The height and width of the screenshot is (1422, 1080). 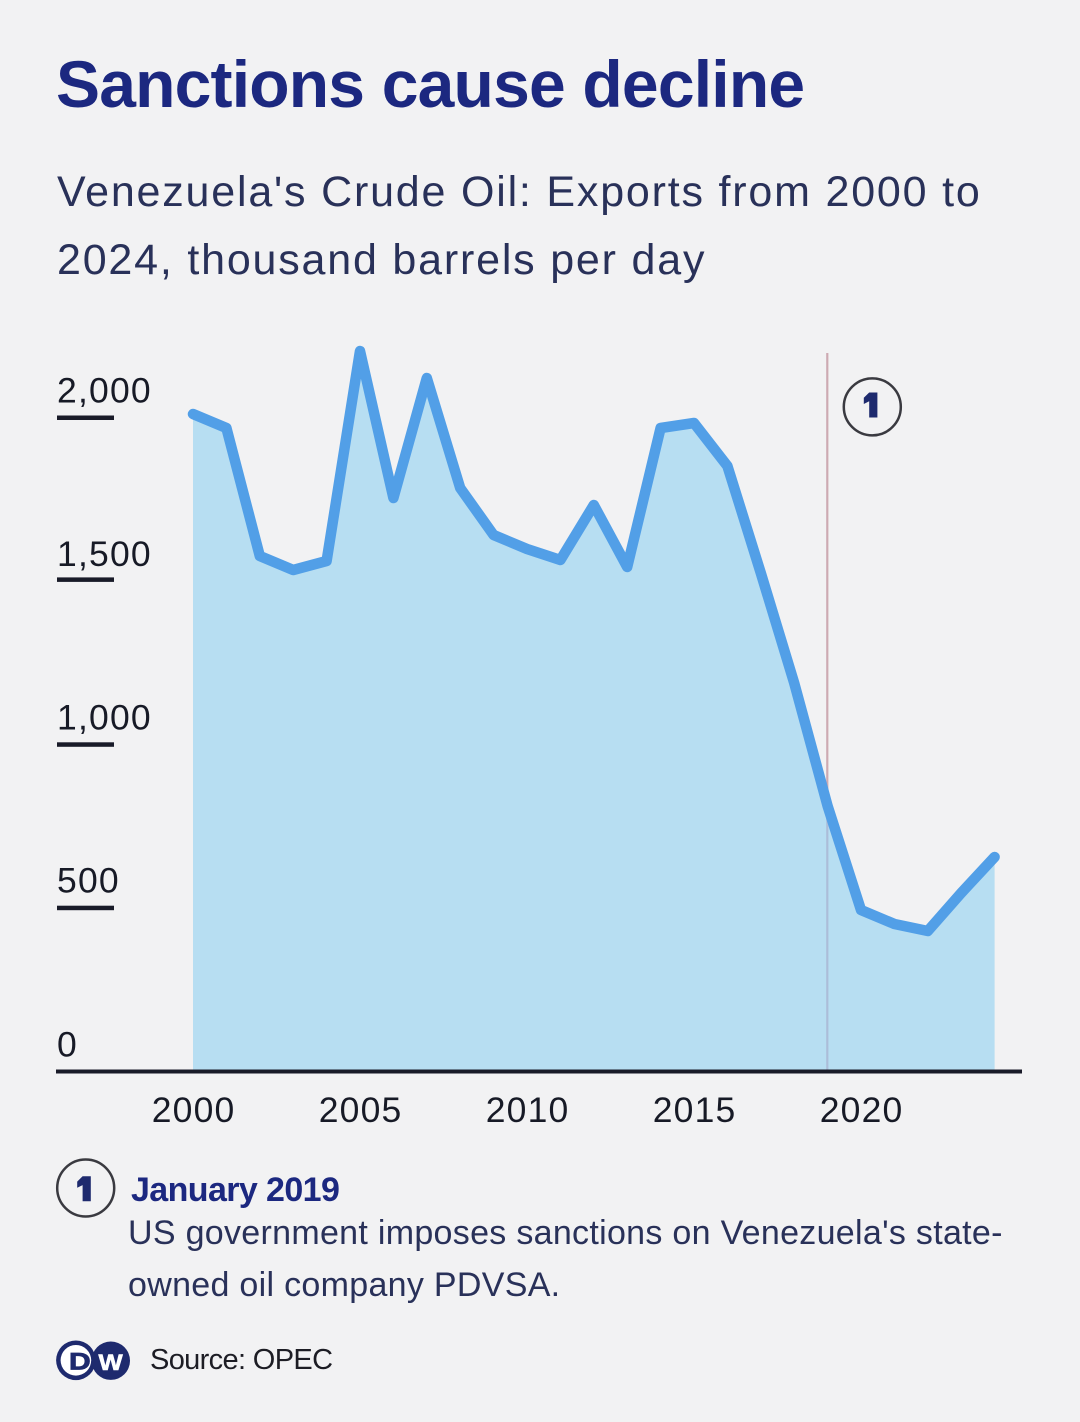 I want to click on svg-text: 2010, so click(x=528, y=1110).